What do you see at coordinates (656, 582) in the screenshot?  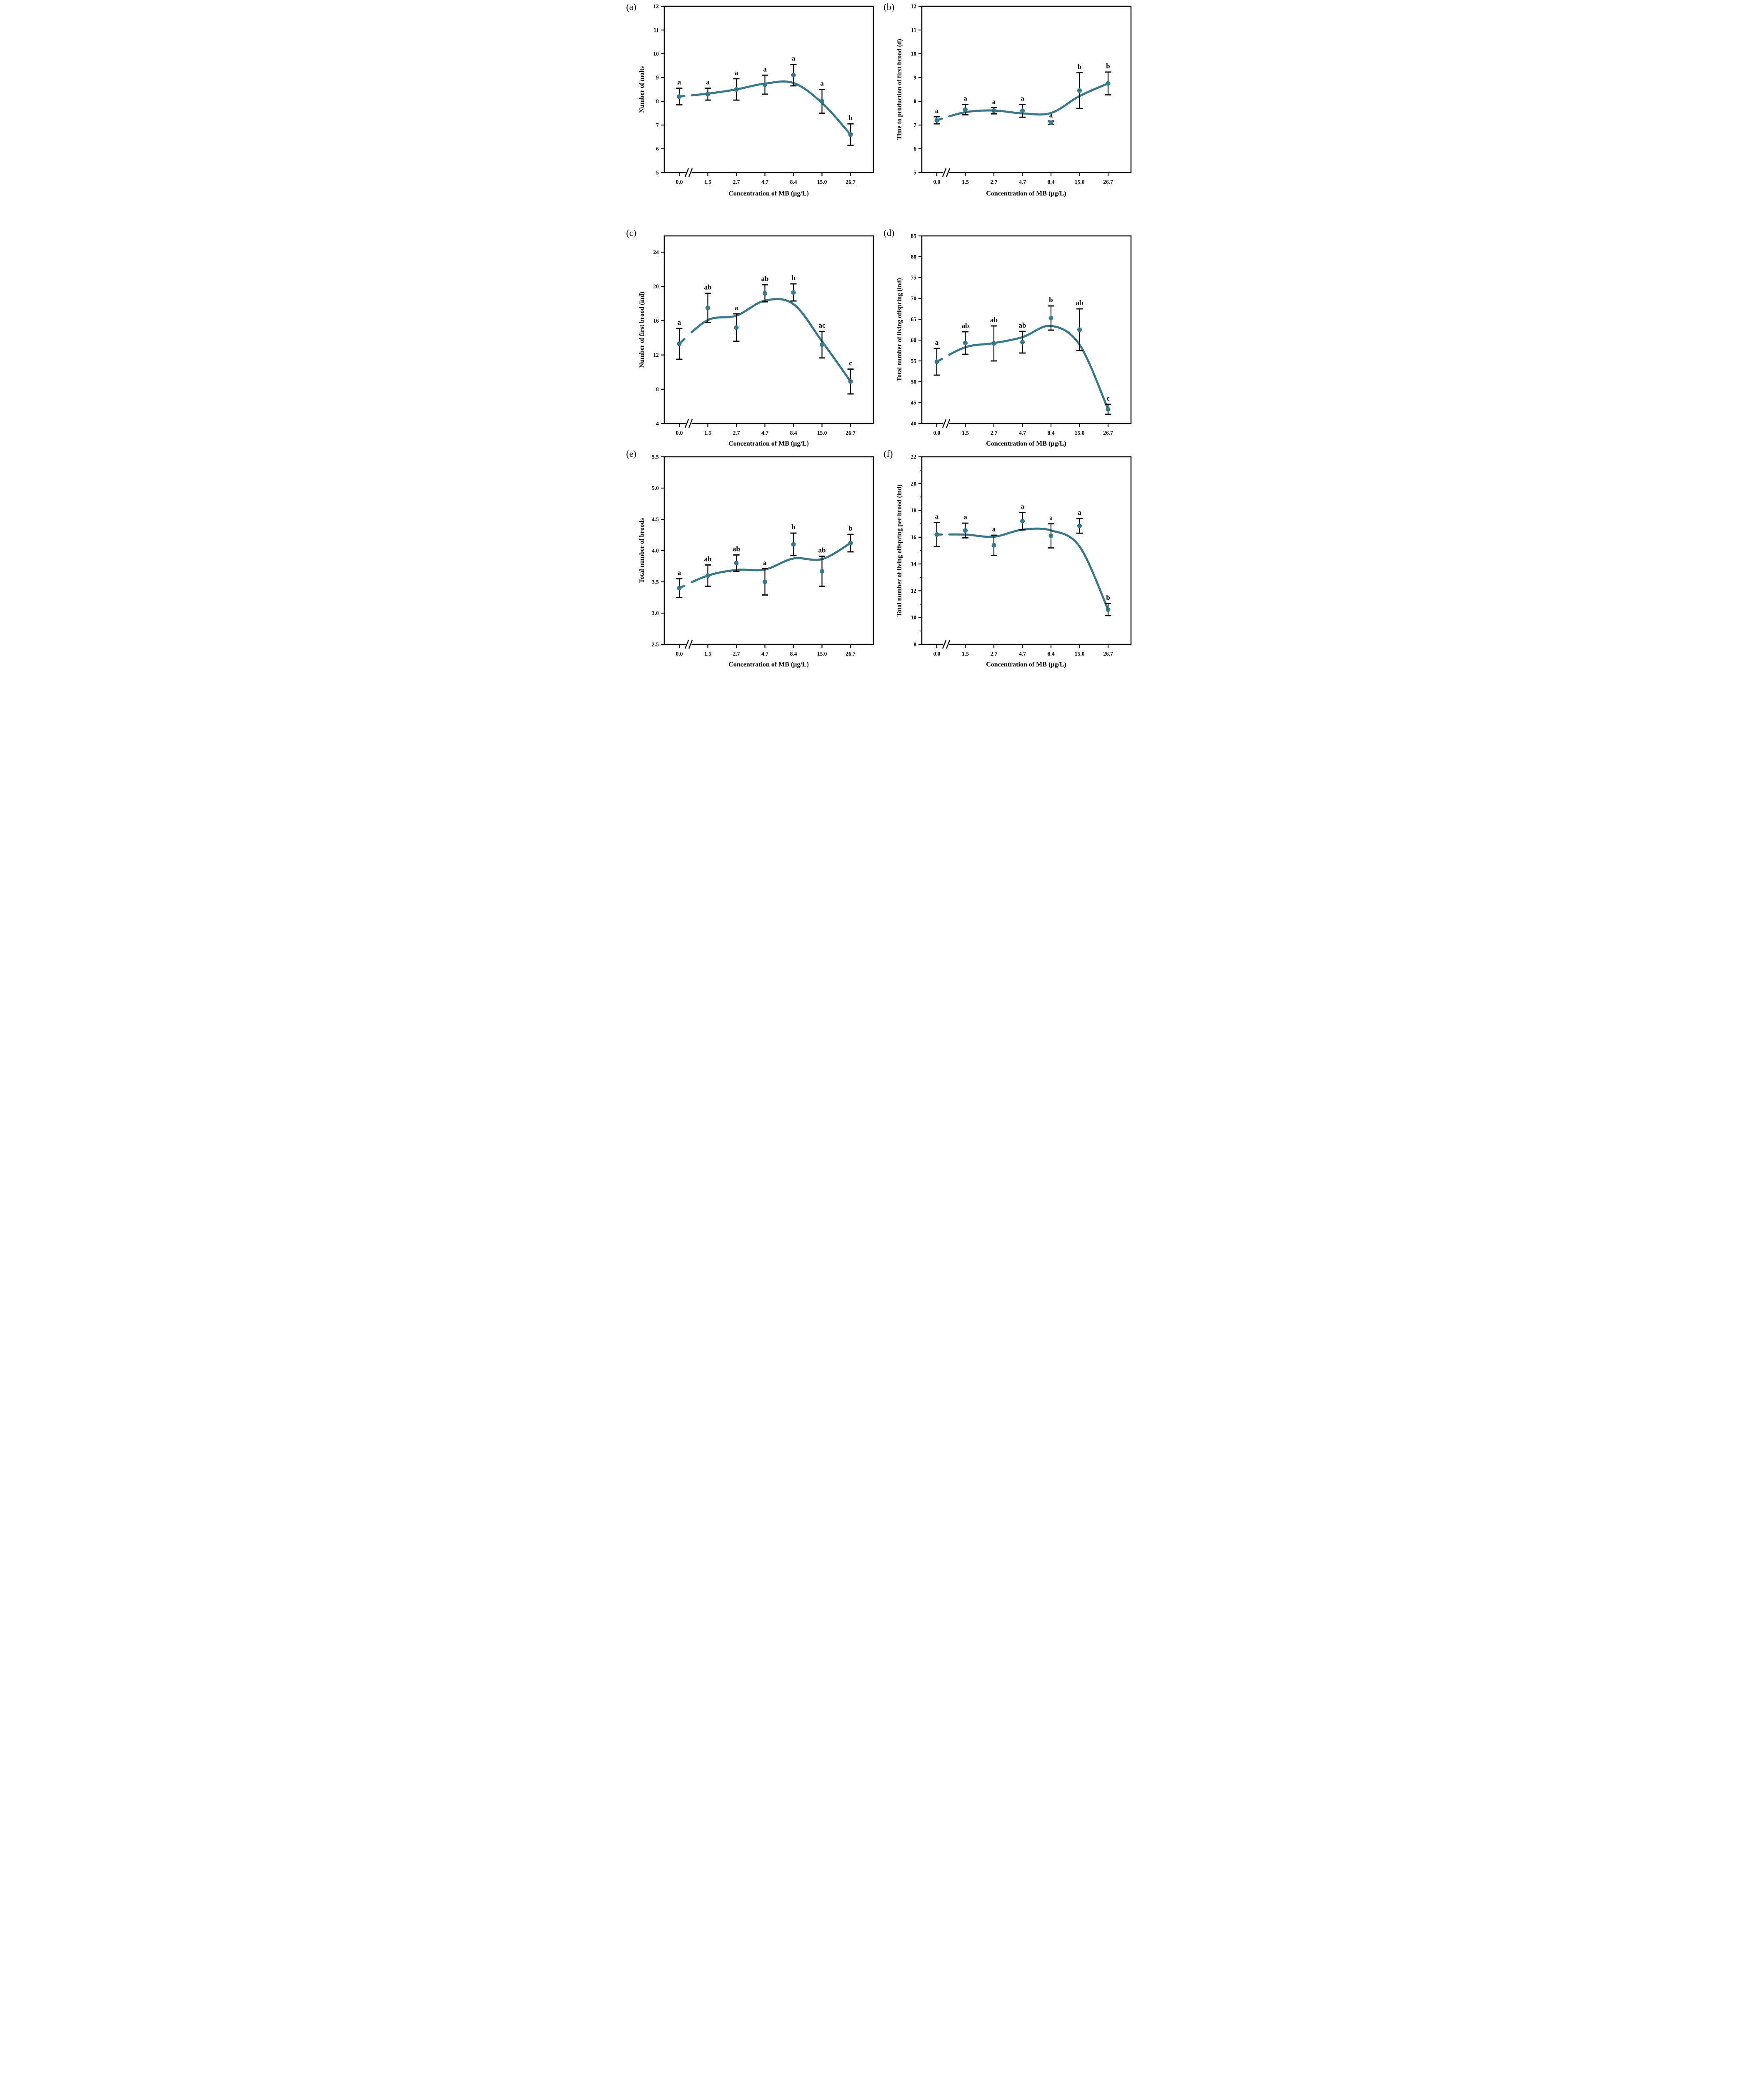 I see `y-tick-label: 3.5` at bounding box center [656, 582].